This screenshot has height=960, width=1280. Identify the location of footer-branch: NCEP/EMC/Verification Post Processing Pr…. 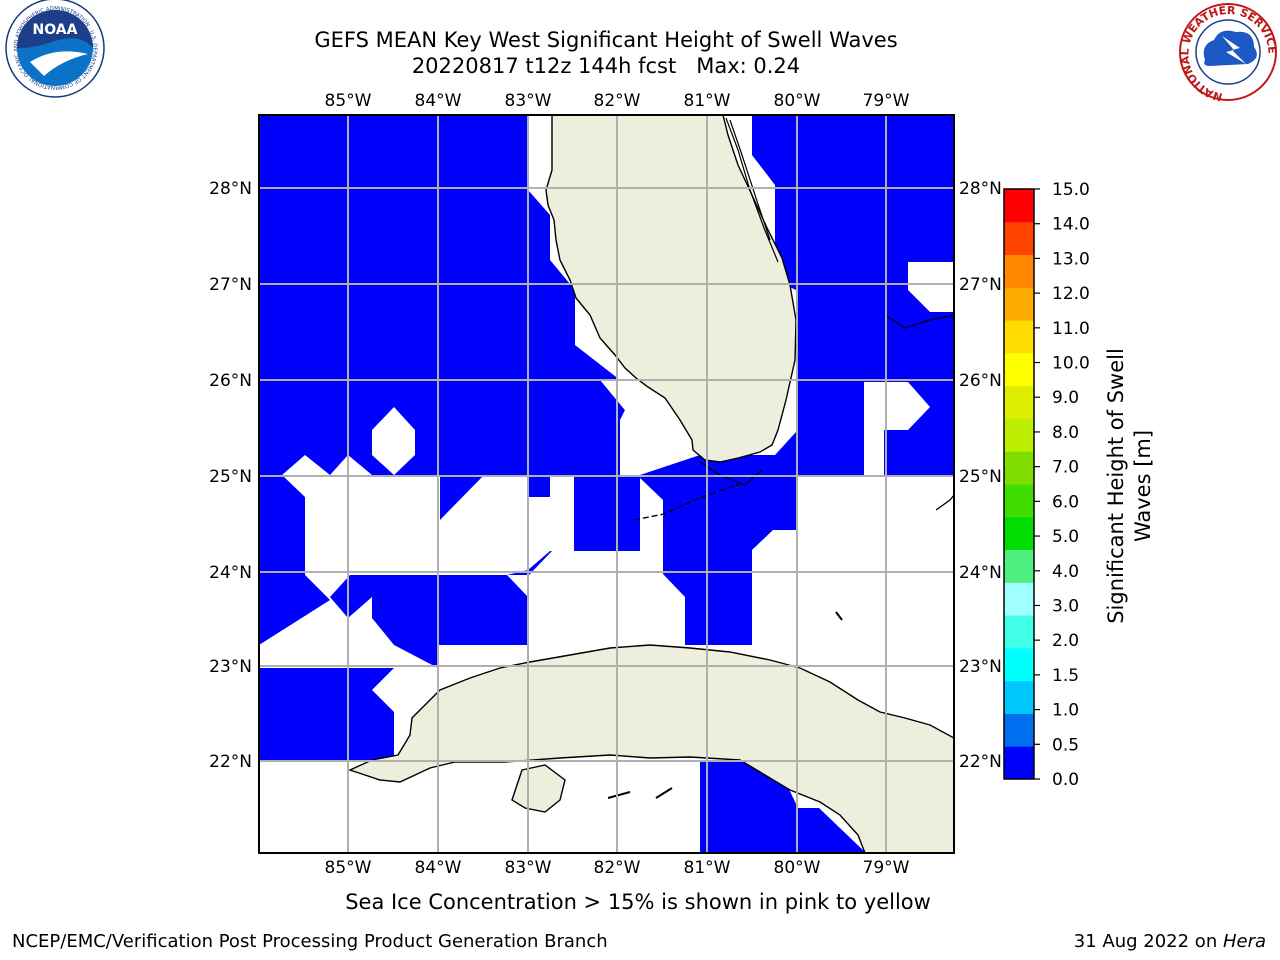
(310, 941).